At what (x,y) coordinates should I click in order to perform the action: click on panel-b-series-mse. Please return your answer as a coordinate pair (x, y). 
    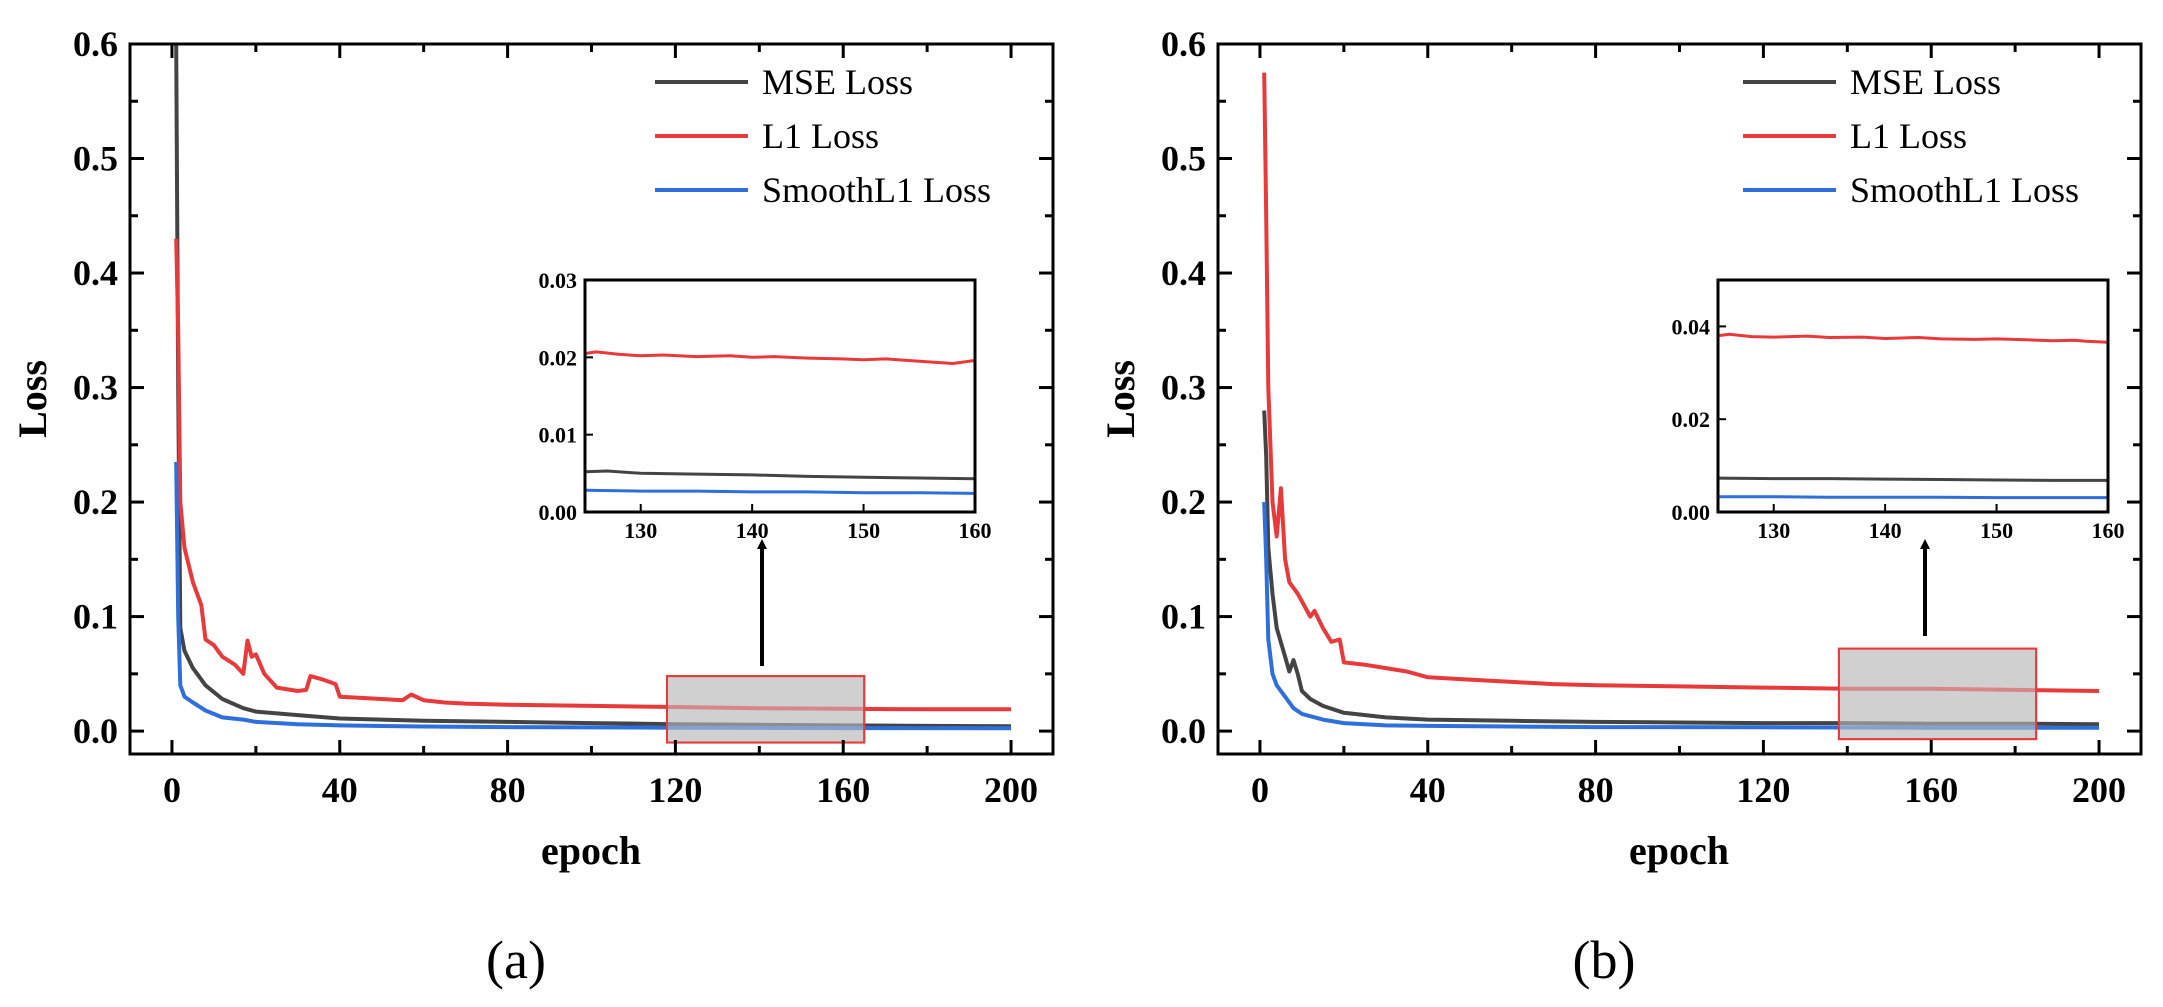
    Looking at the image, I should click on (1681, 568).